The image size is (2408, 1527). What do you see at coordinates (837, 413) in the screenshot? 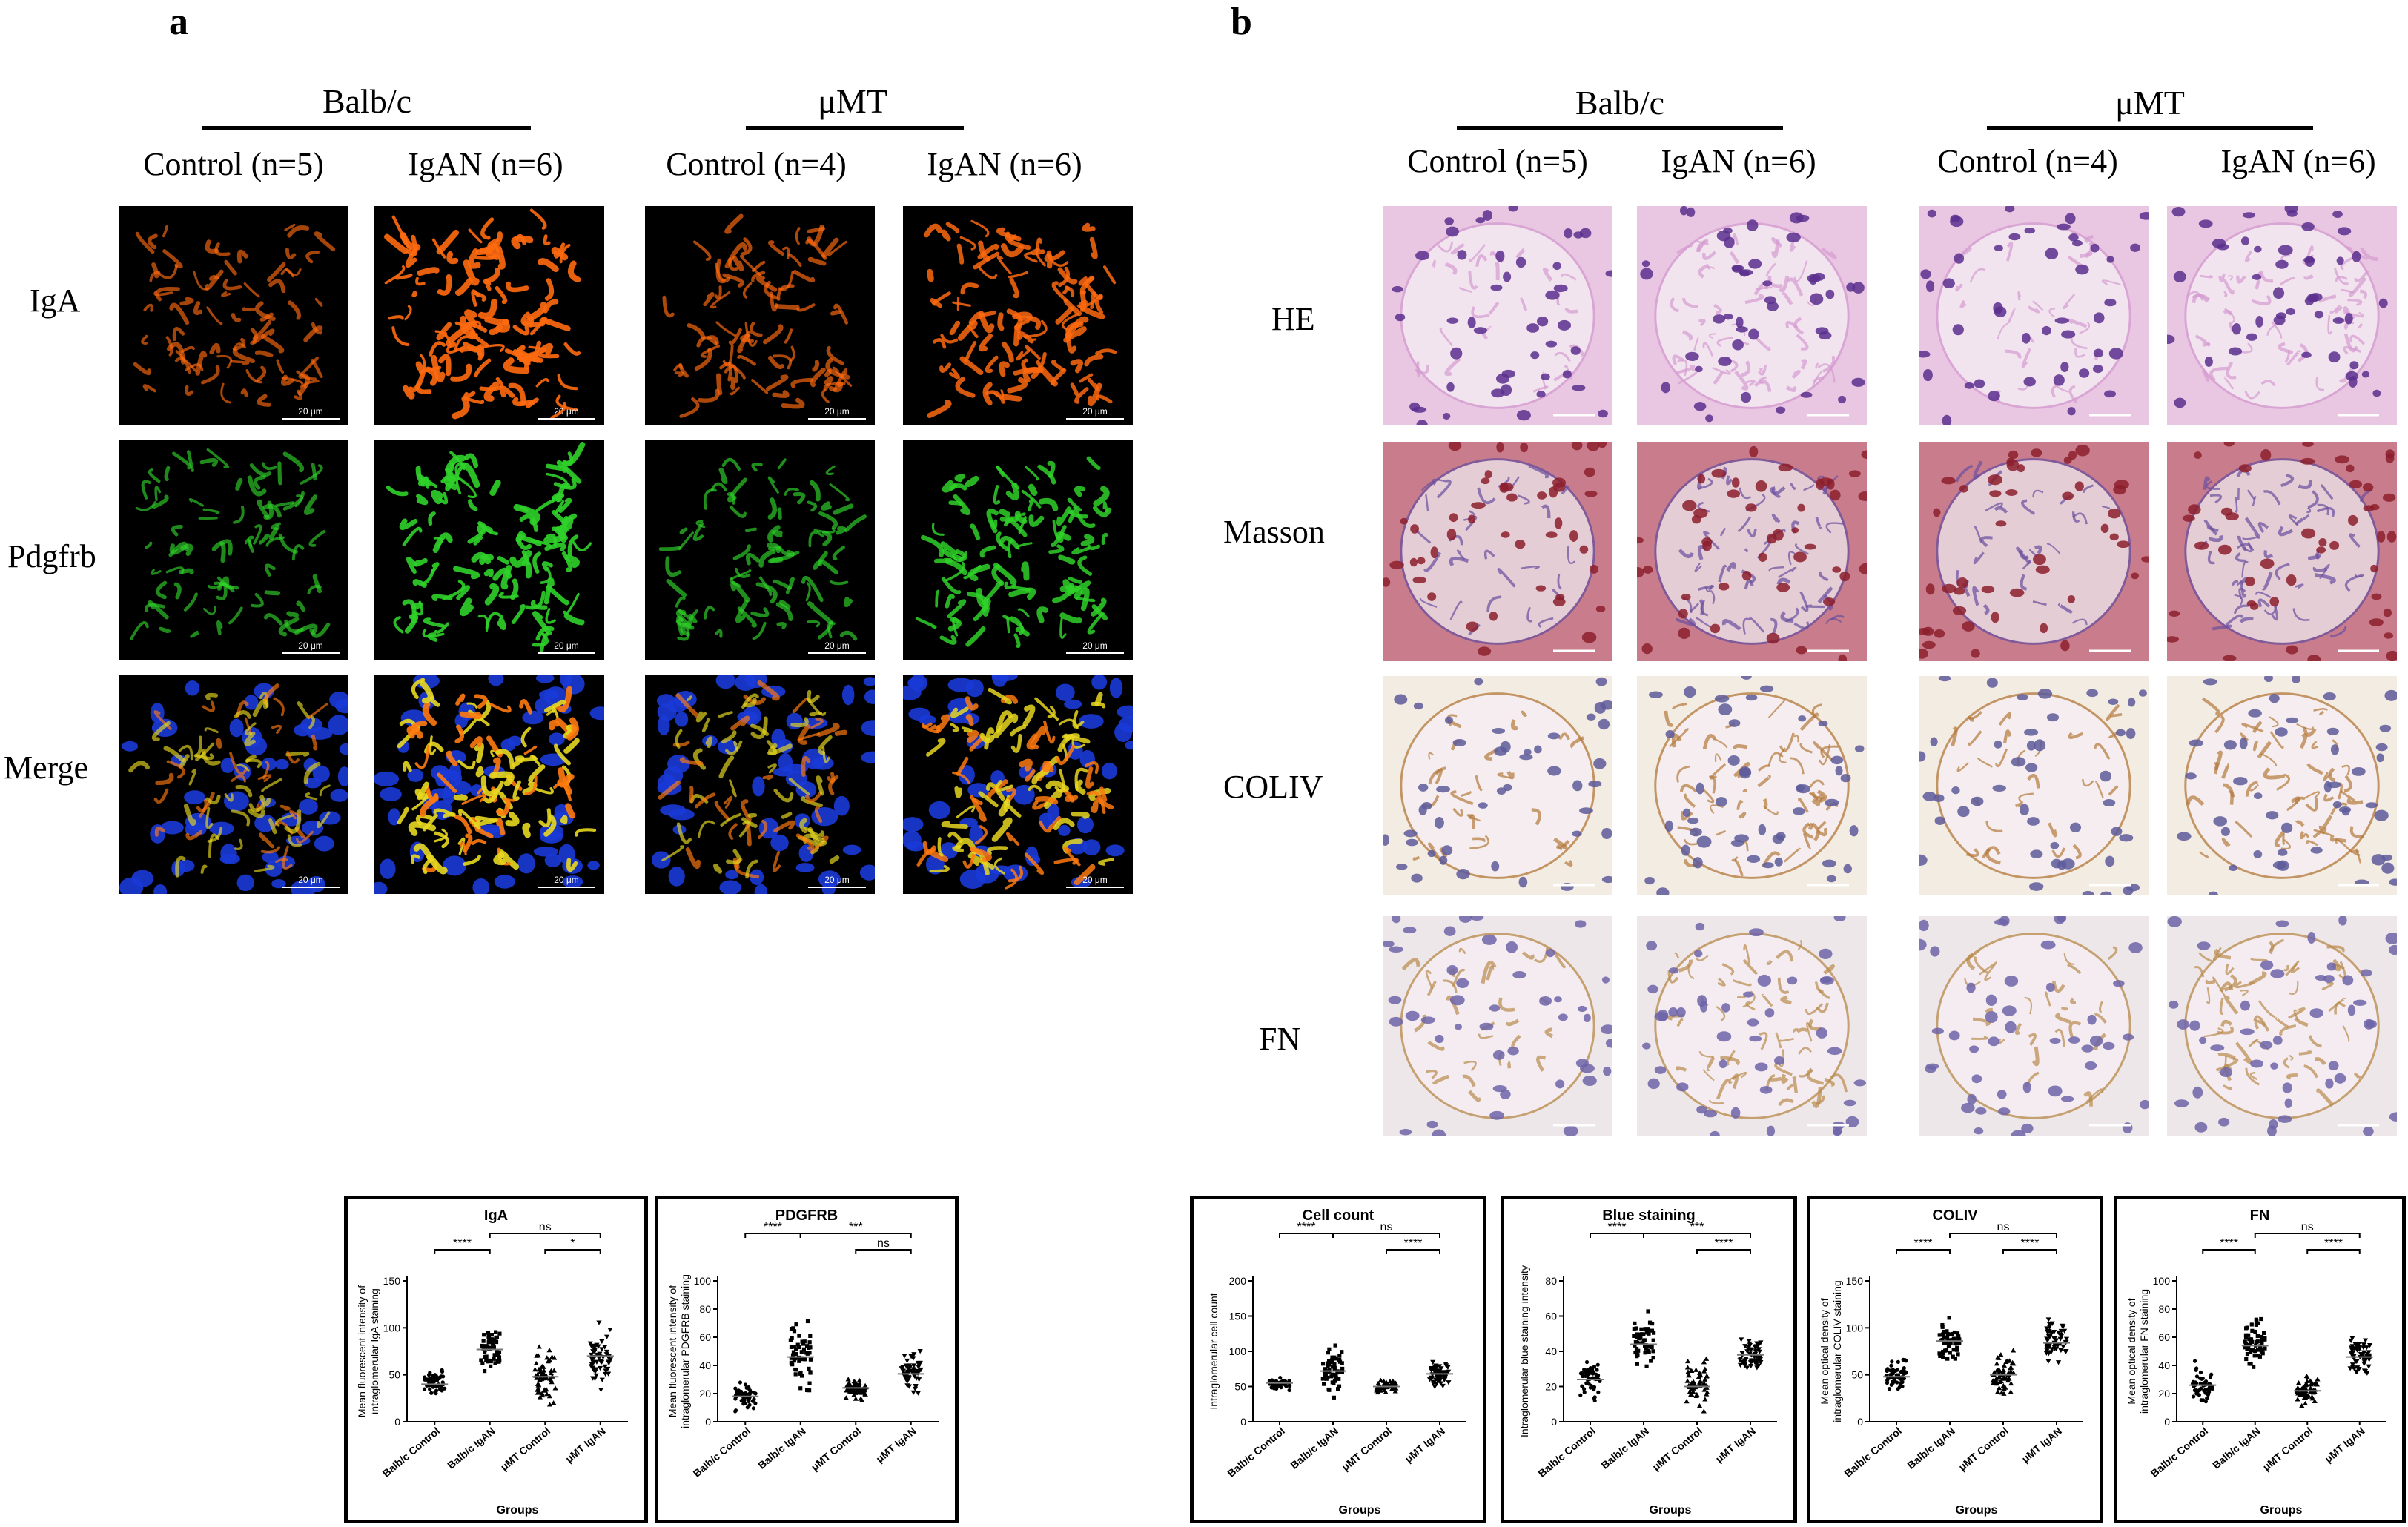
I see `scale-bar: 20 μm` at bounding box center [837, 413].